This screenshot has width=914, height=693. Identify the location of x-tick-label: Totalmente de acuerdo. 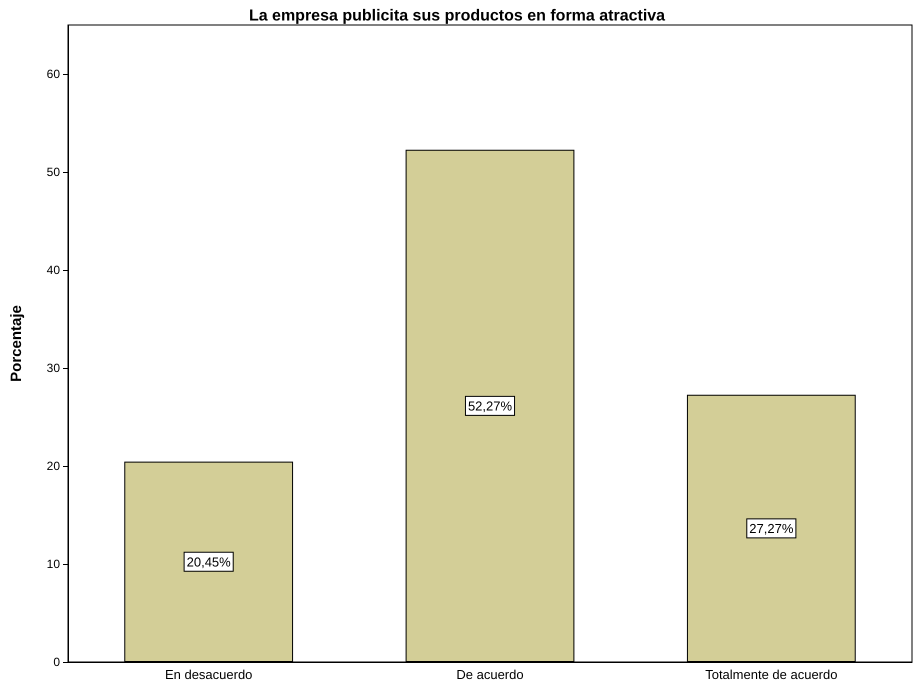
(771, 674).